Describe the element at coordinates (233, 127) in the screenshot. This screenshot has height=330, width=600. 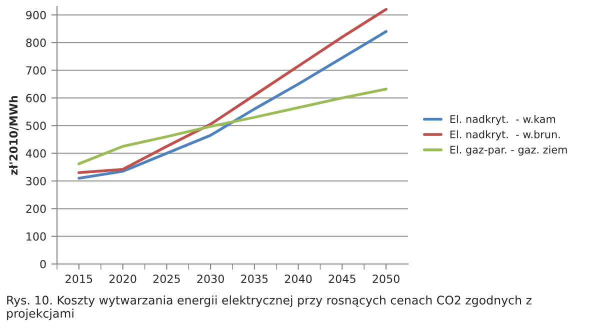
I see `line-series` at that location.